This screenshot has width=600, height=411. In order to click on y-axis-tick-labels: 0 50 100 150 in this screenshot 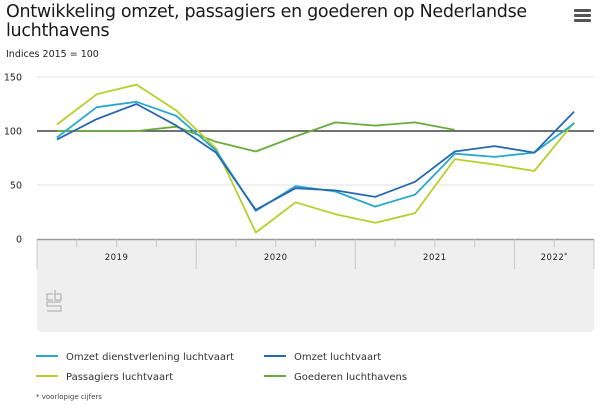, I will do `click(13, 159)`.